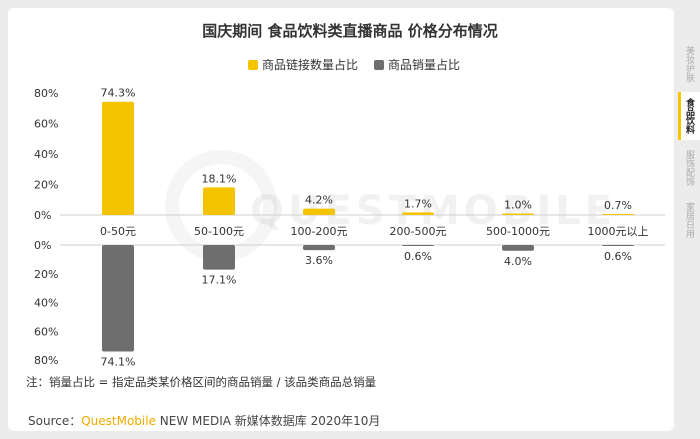  Describe the element at coordinates (418, 256) in the screenshot. I see `data-label-sales-3: 0.6%` at that location.